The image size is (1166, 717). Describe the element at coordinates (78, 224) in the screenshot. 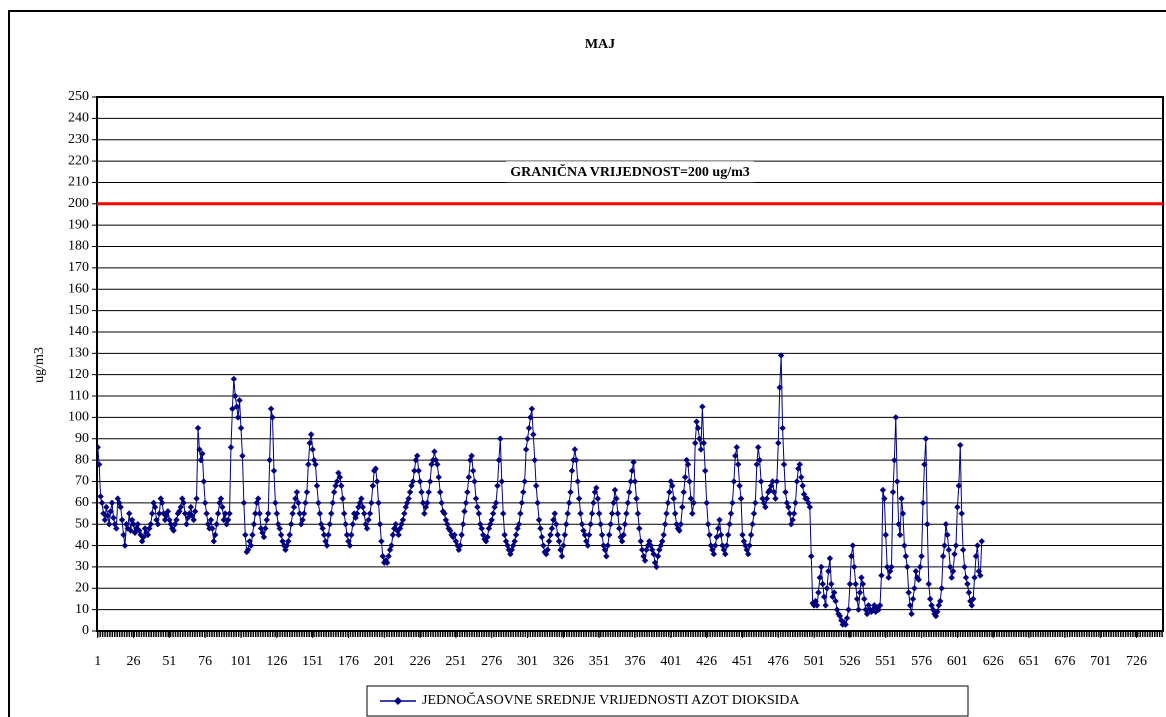

I see `y-tick-label: 190` at that location.